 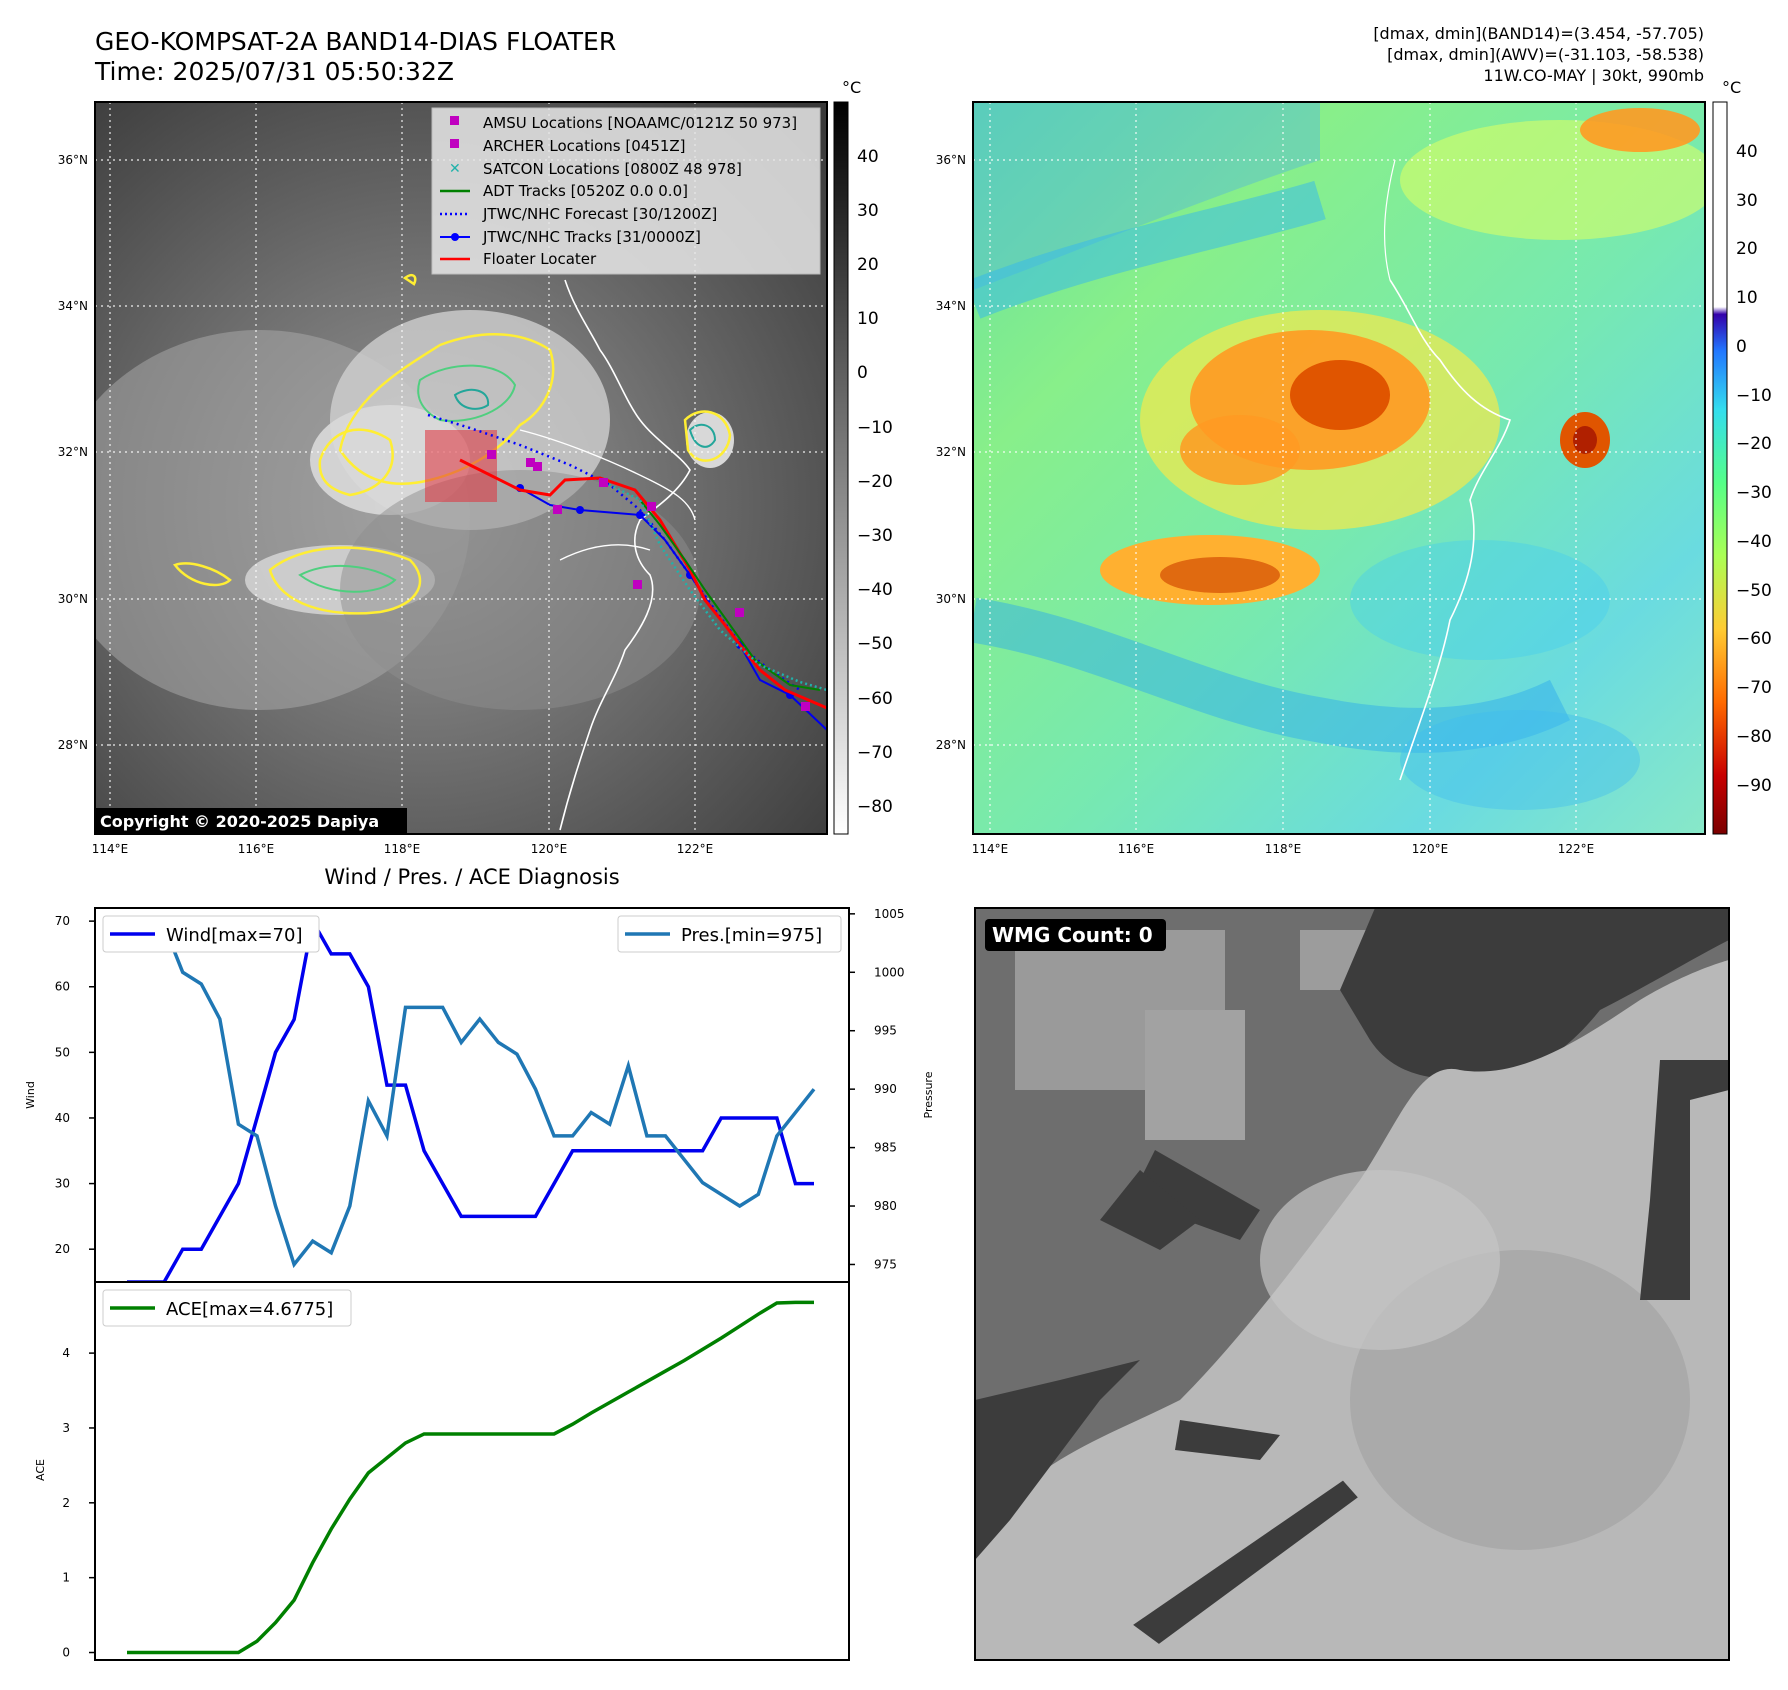 I want to click on wind-axis-label: Wind, so click(x=30, y=1095).